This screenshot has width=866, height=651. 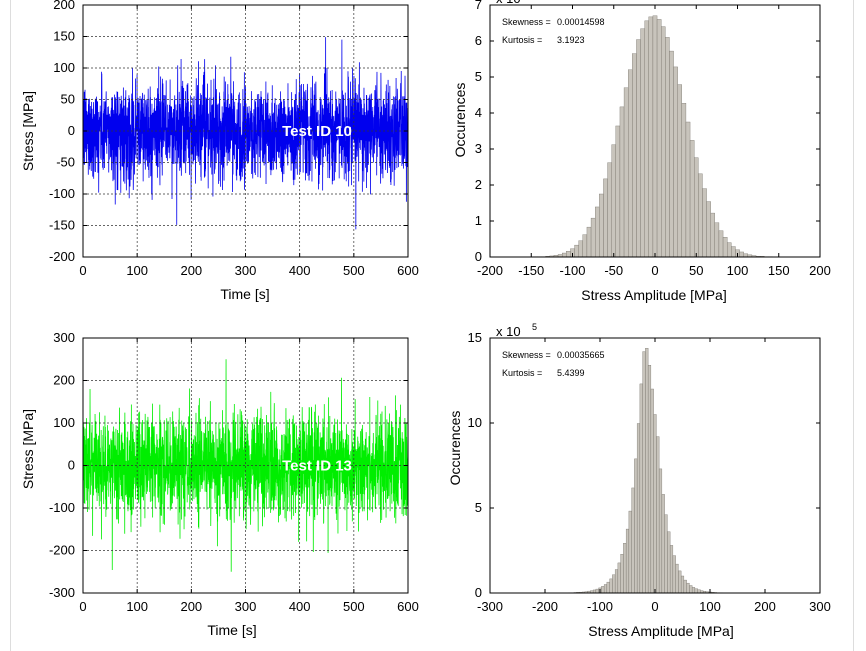 I want to click on plot2-ytick-label: 7, so click(x=478, y=6).